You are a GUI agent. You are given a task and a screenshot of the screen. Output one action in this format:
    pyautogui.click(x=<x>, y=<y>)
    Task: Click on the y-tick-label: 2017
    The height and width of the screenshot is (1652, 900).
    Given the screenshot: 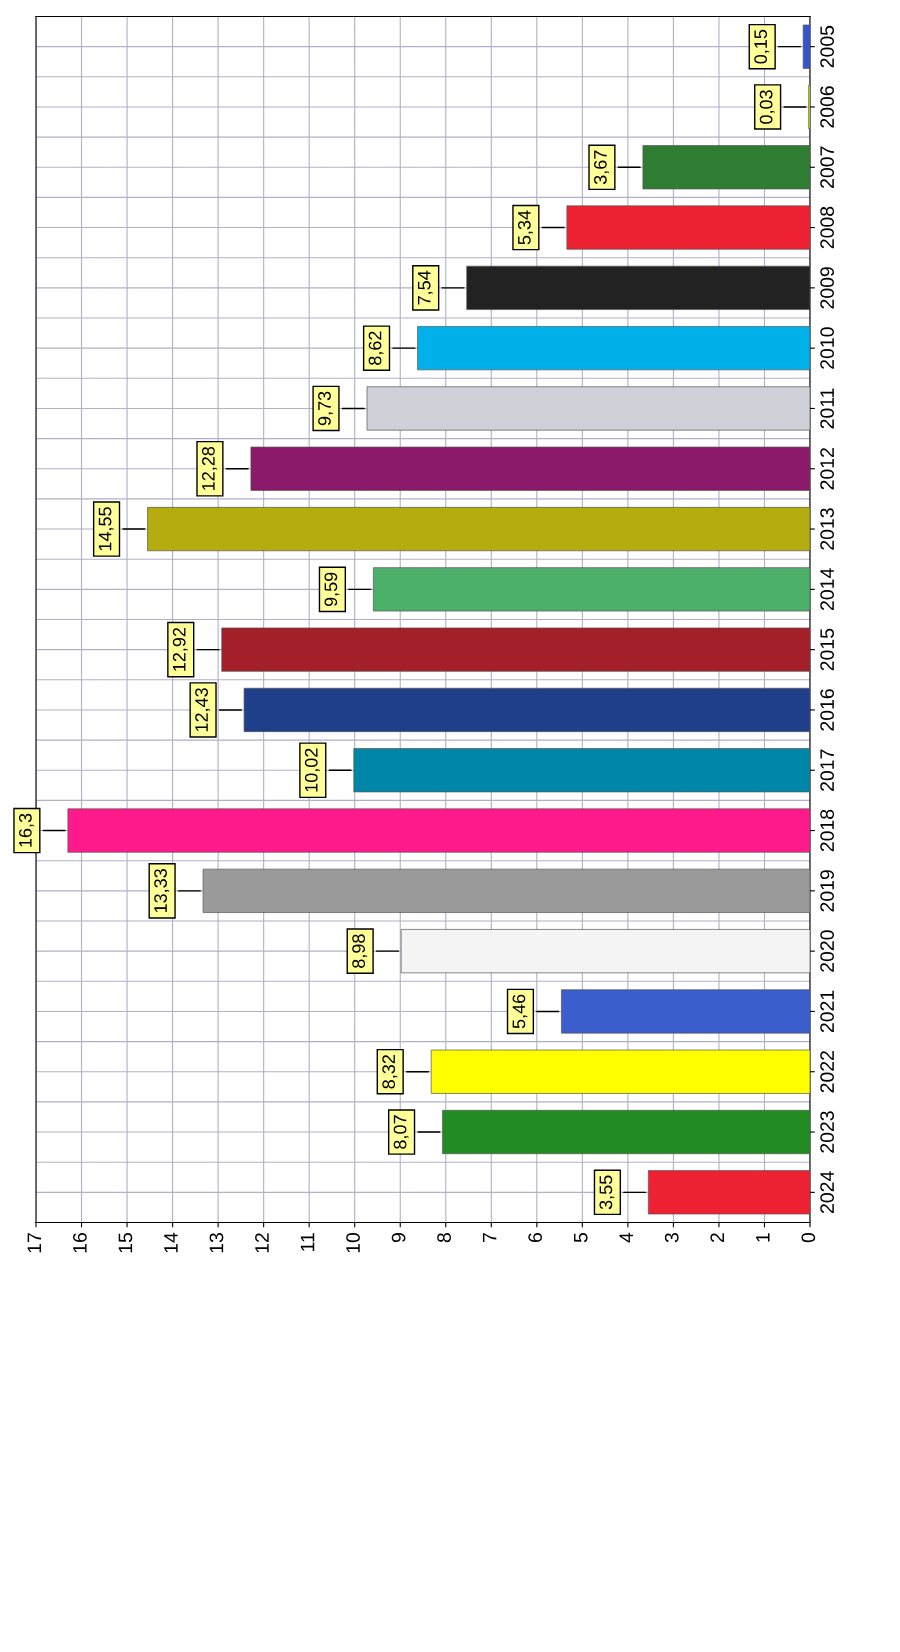 What is the action you would take?
    pyautogui.click(x=827, y=770)
    